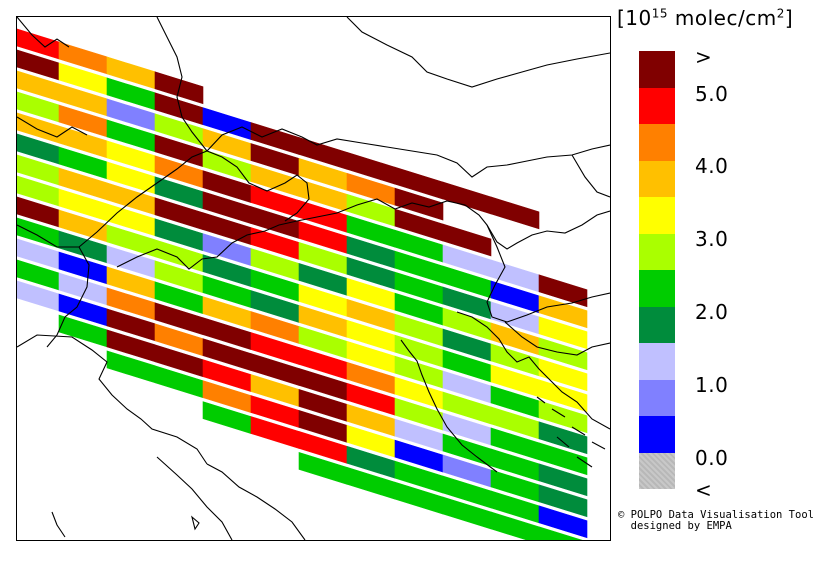 This screenshot has height=566, width=813. I want to click on corsica-tip, so click(58, 524).